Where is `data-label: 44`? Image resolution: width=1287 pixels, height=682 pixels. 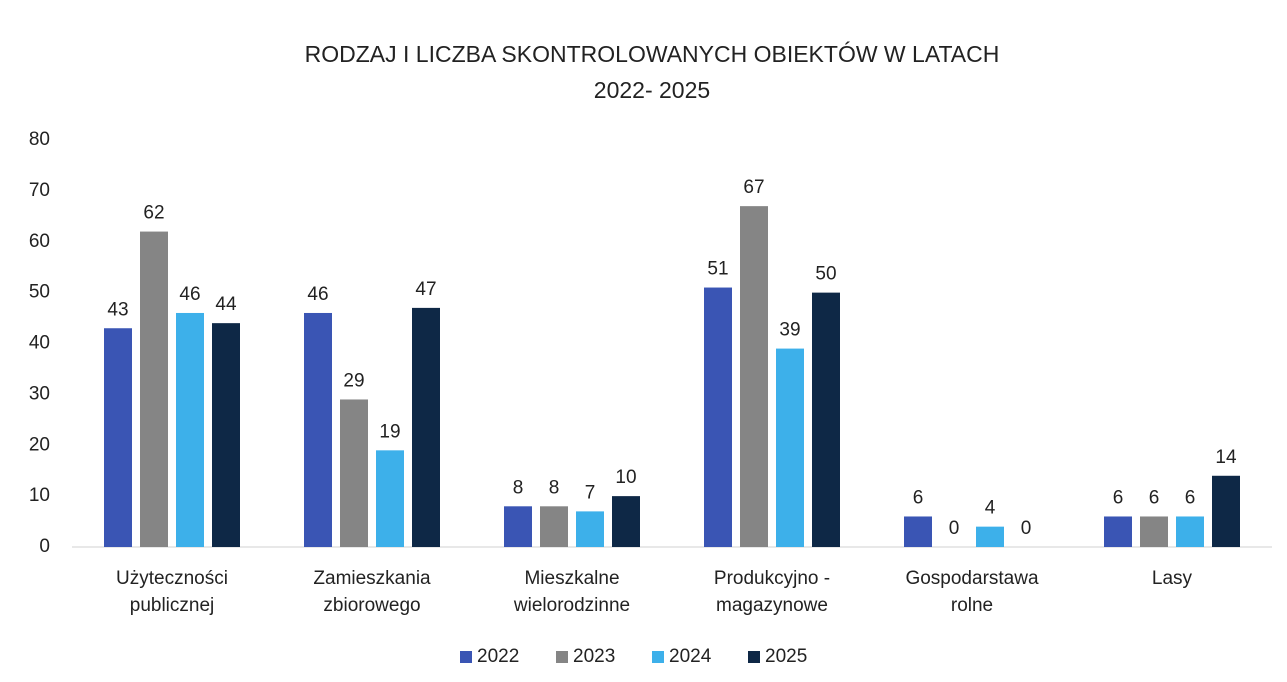
data-label: 44 is located at coordinates (226, 304).